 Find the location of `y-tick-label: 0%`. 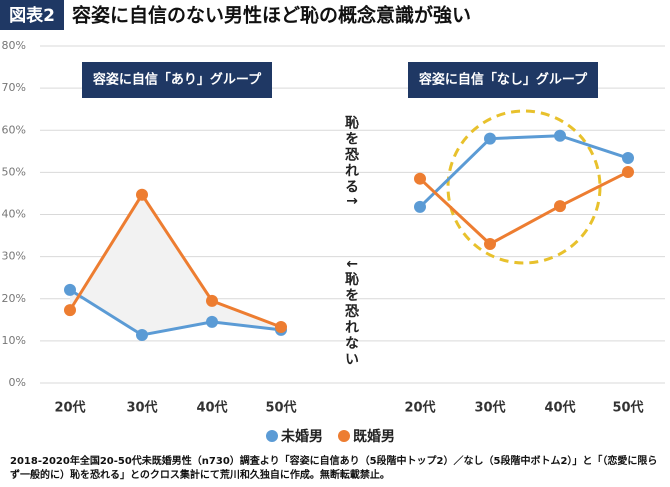

y-tick-label: 0% is located at coordinates (17, 382).